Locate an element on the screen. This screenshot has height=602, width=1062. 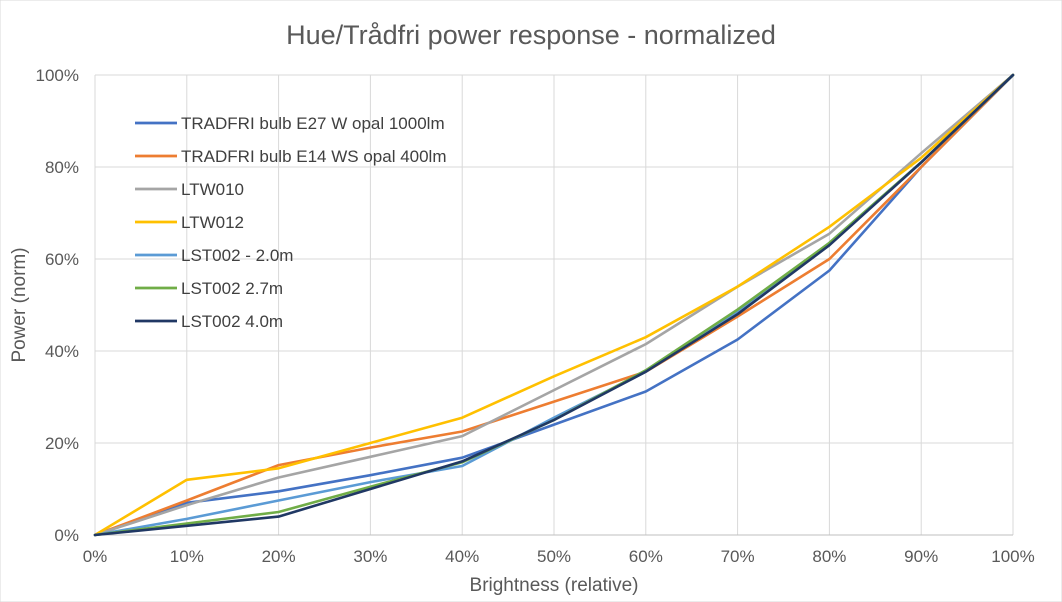
x-tick-label: 20% is located at coordinates (279, 556).